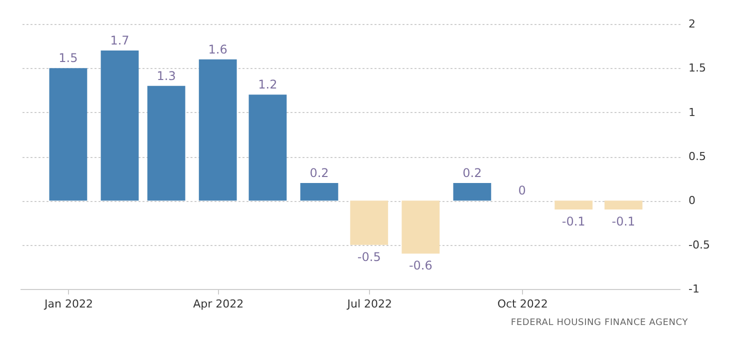  Describe the element at coordinates (68, 304) in the screenshot. I see `x-tick-label: Jan 2022` at that location.